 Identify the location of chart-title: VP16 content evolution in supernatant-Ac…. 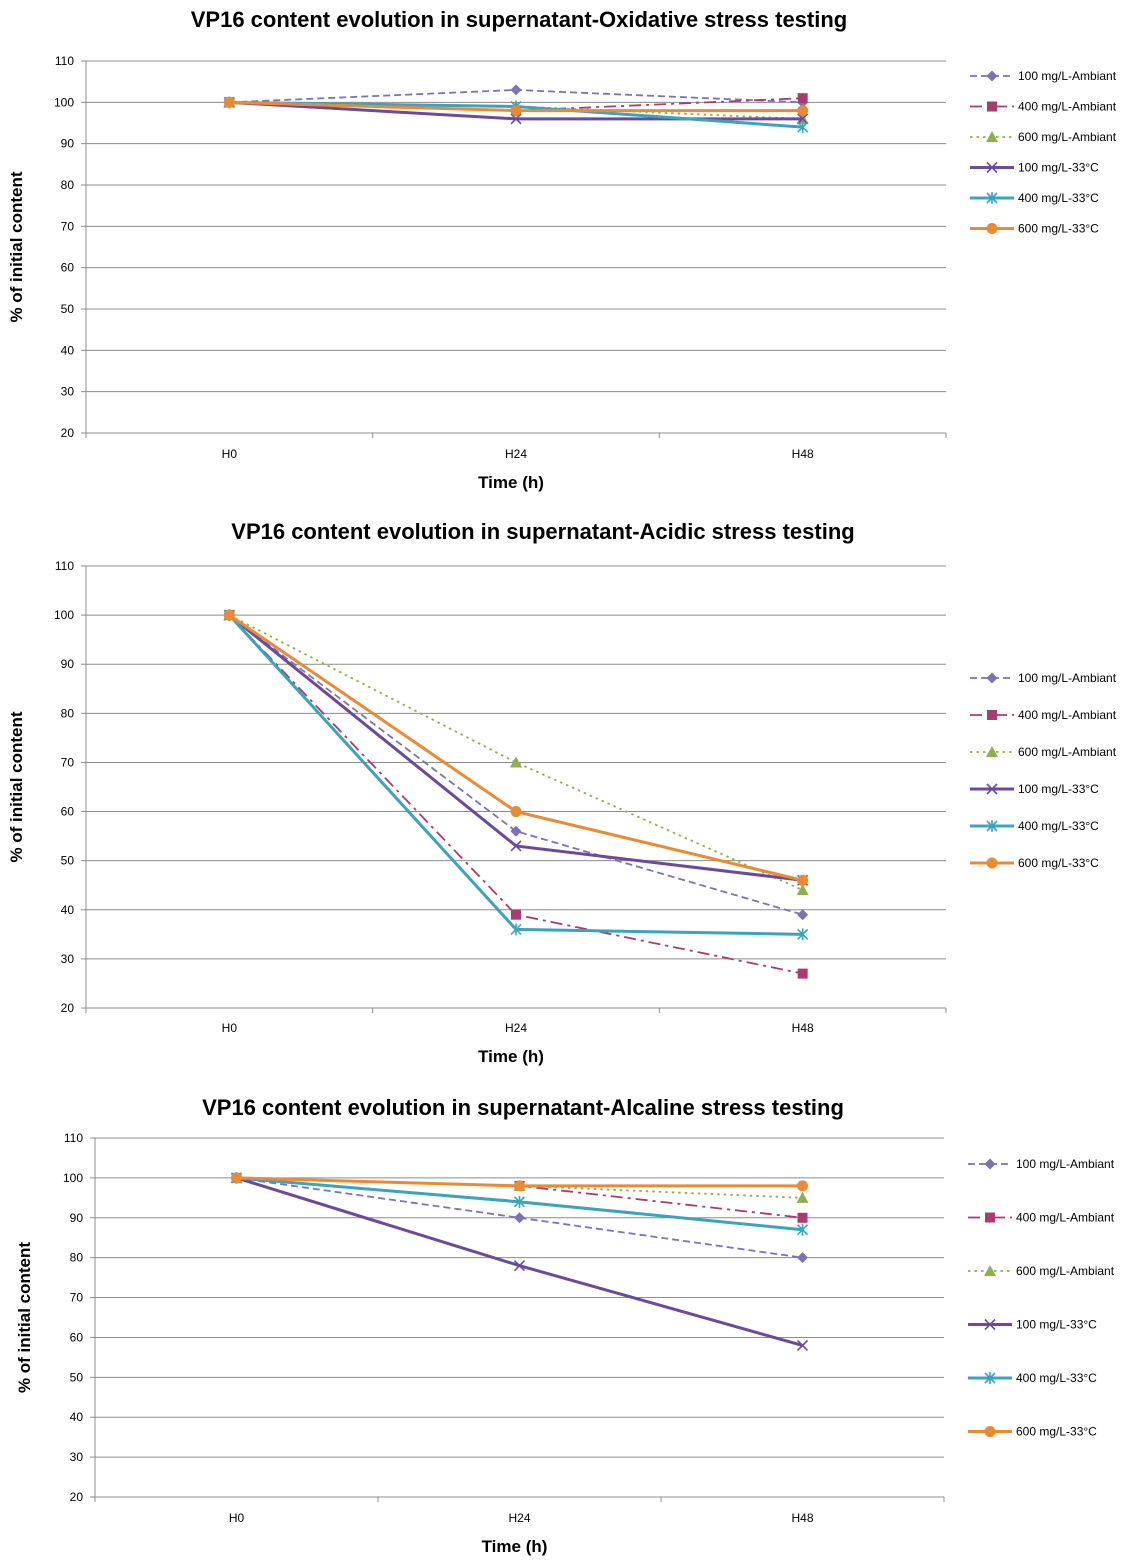
(542, 531).